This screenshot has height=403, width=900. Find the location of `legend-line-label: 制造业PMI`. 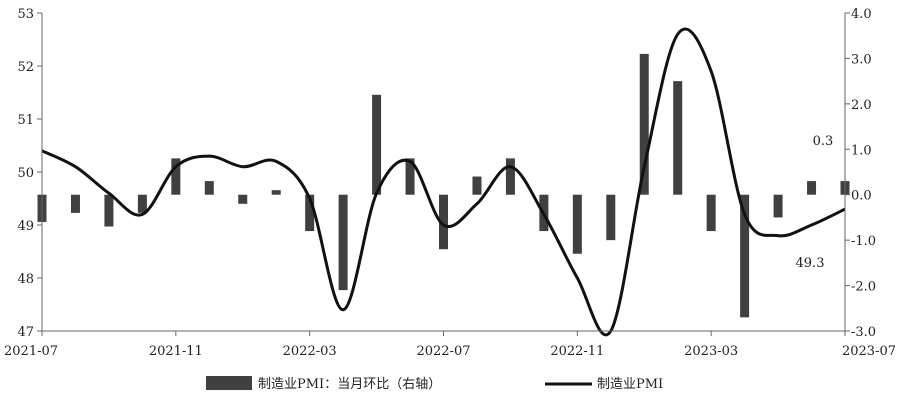

legend-line-label: 制造业PMI is located at coordinates (630, 384).